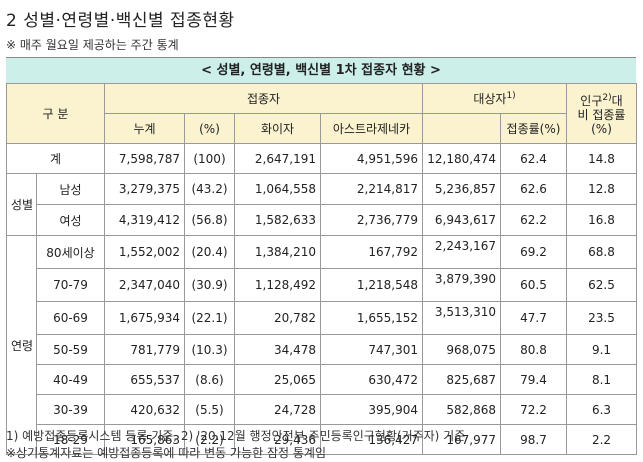 This screenshot has width=643, height=462. What do you see at coordinates (461, 220) in the screenshot?
I see `cell-target: 6,943,617` at bounding box center [461, 220].